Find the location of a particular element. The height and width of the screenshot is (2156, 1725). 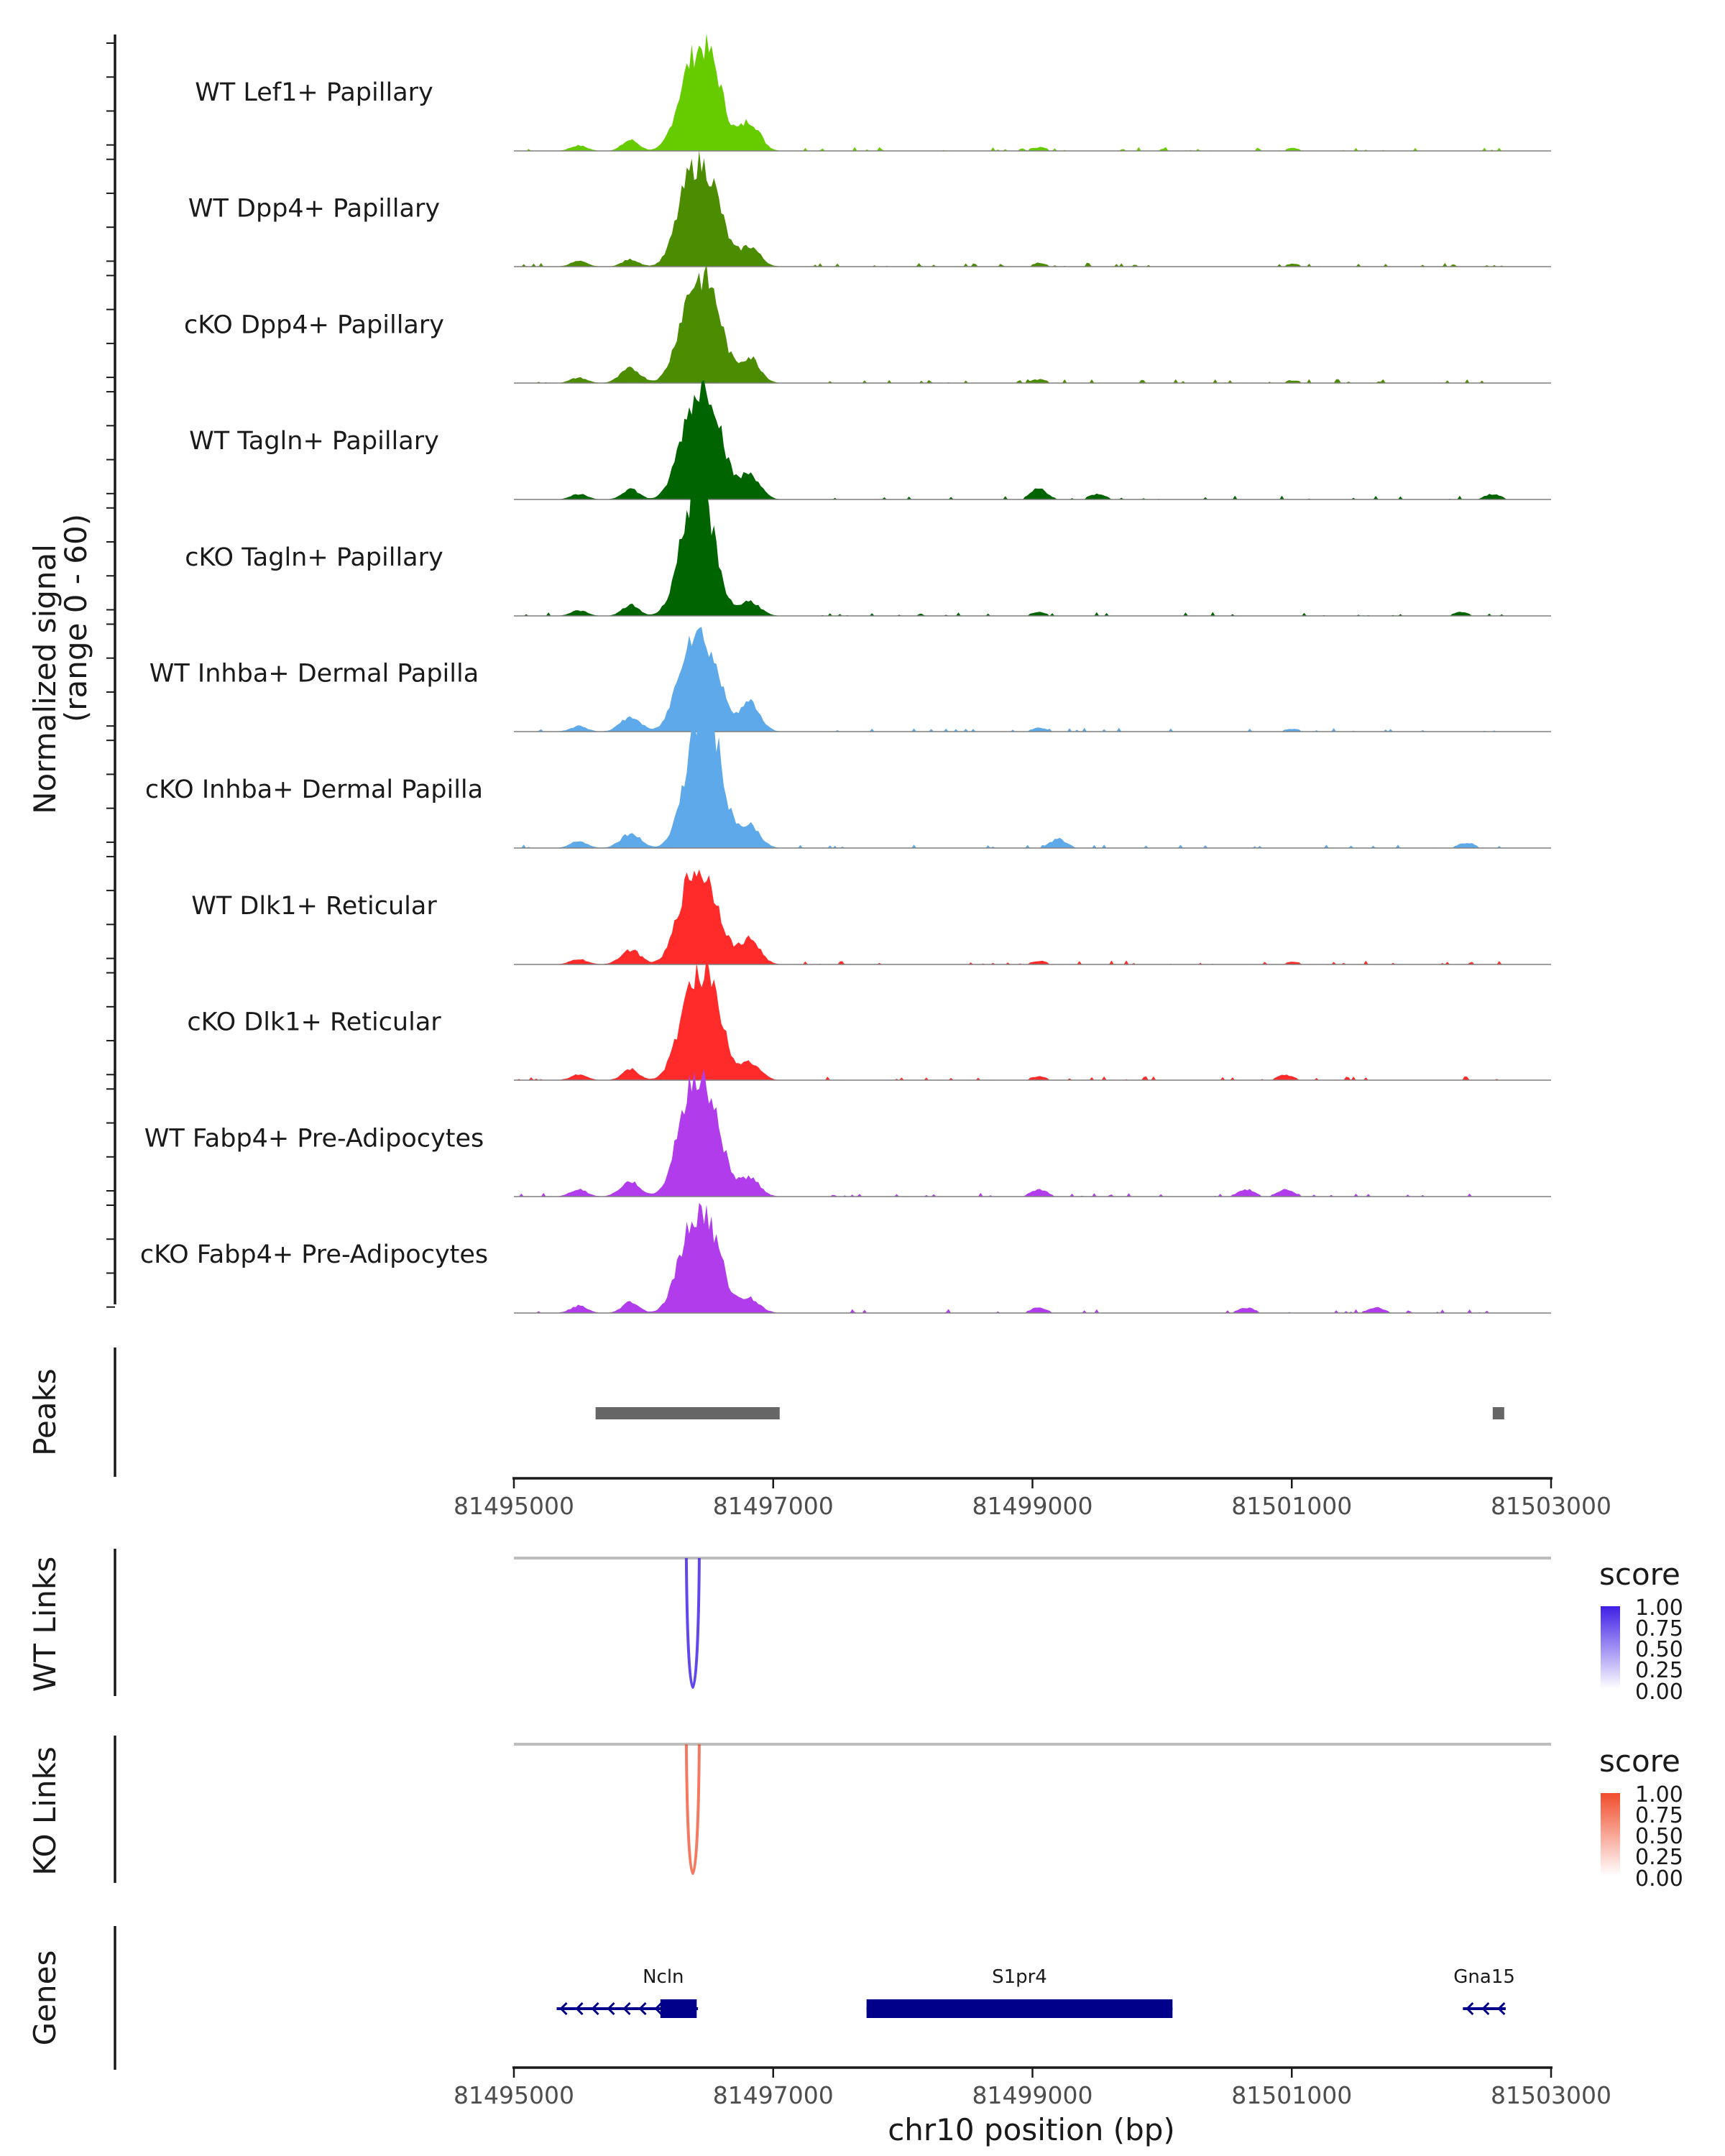

ko-legend-tick: 0.75 is located at coordinates (1659, 1816).